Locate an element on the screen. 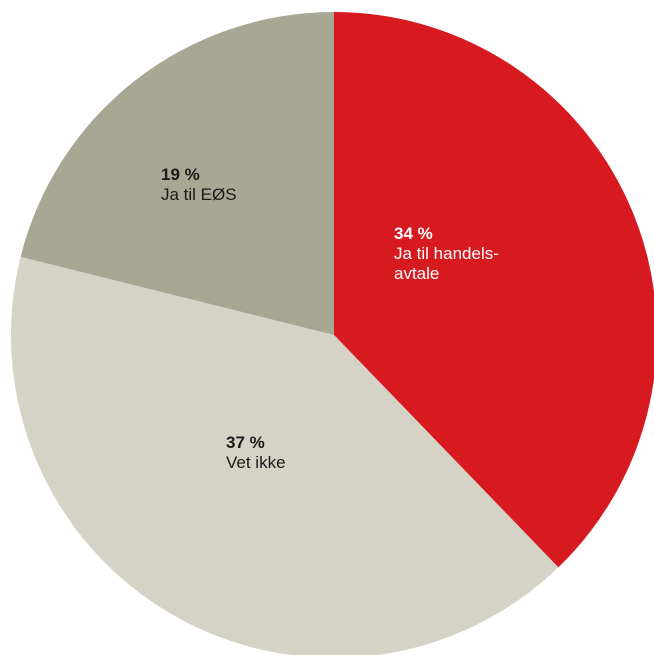 Image resolution: width=654 pixels, height=655 pixels. slice-label-eos: 19 % Ja til EØS is located at coordinates (199, 185).